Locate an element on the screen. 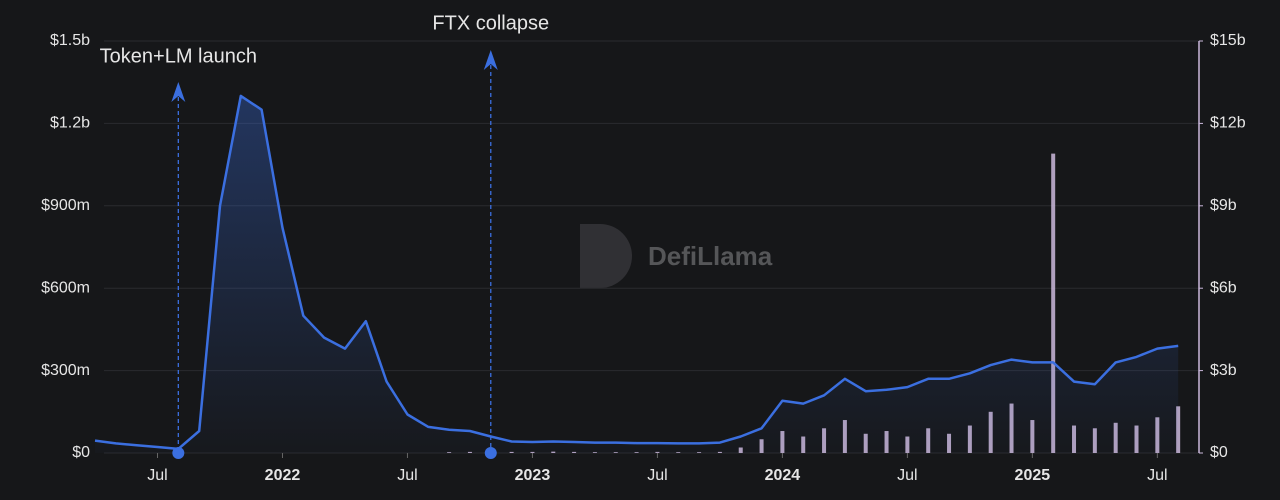  y-tick-label: $1.5b is located at coordinates (70, 40).